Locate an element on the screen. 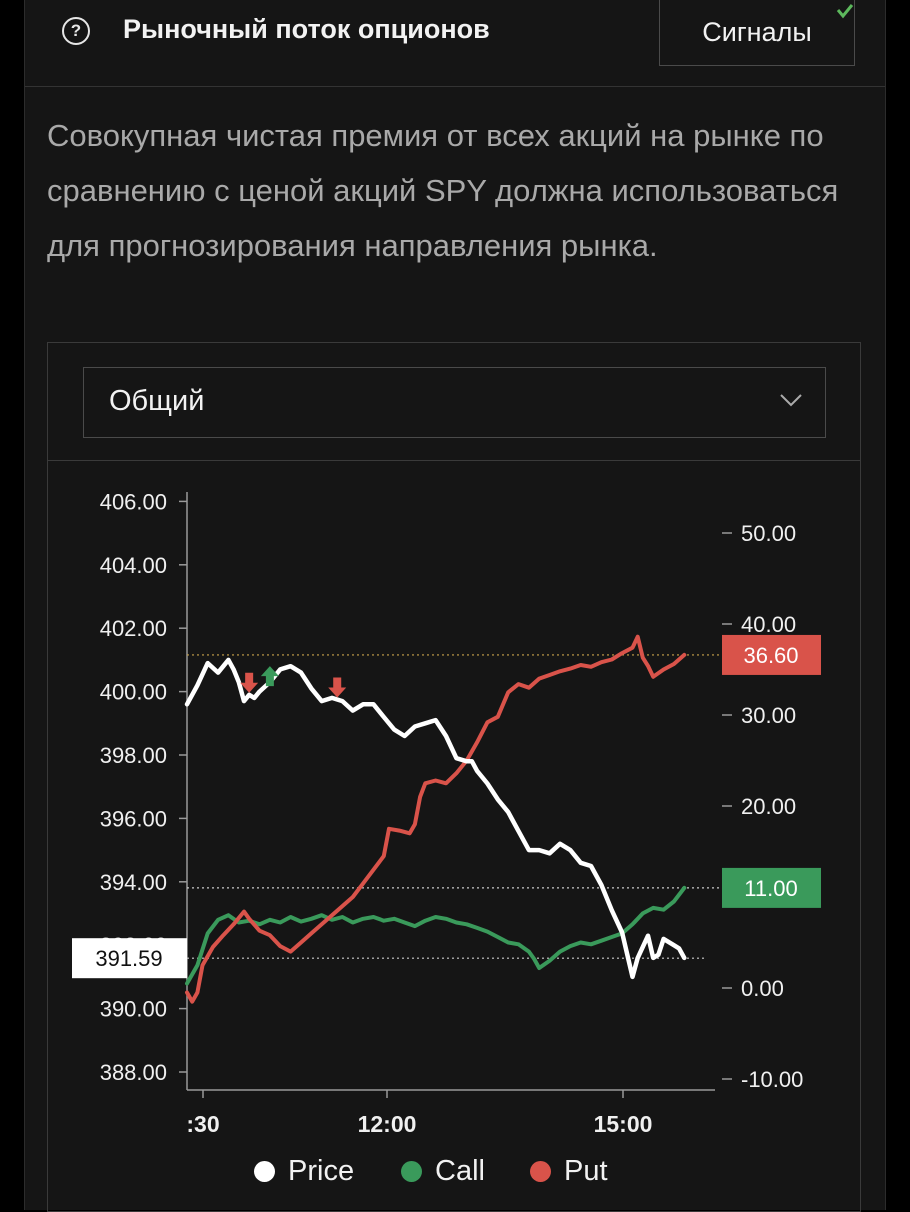 The width and height of the screenshot is (910, 1212). put-value-label: 36.60 is located at coordinates (770, 655).